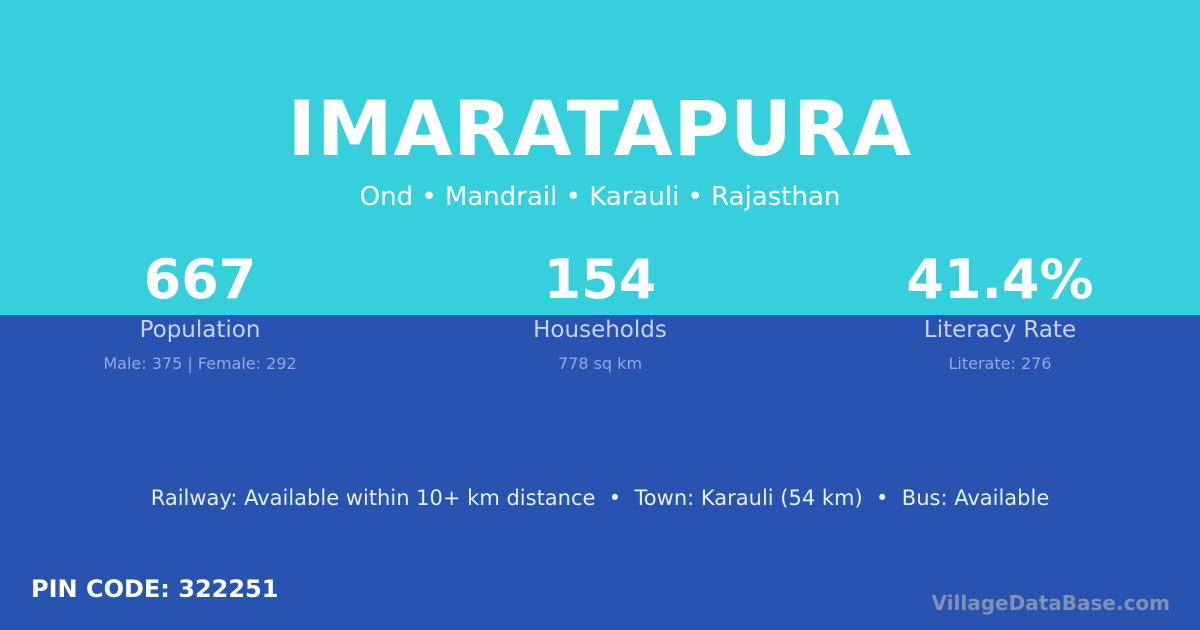 The width and height of the screenshot is (1200, 630). What do you see at coordinates (200, 279) in the screenshot?
I see `stat-value: 667` at bounding box center [200, 279].